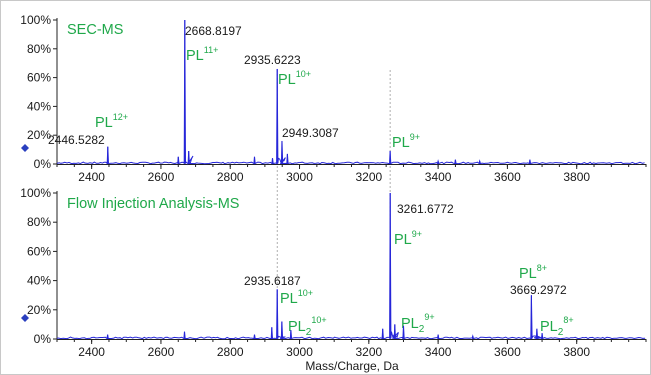  Describe the element at coordinates (95, 30) in the screenshot. I see `sec-ms-title: SEC-MS` at that location.